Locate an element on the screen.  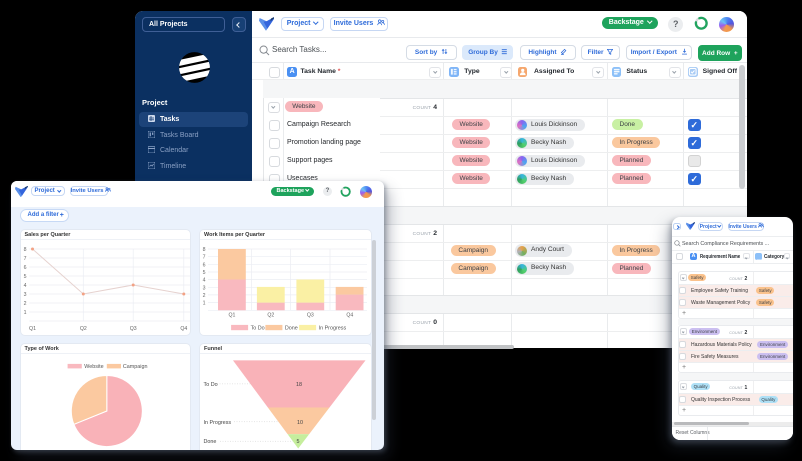
svg-text: Website is located at coordinates (93, 367).